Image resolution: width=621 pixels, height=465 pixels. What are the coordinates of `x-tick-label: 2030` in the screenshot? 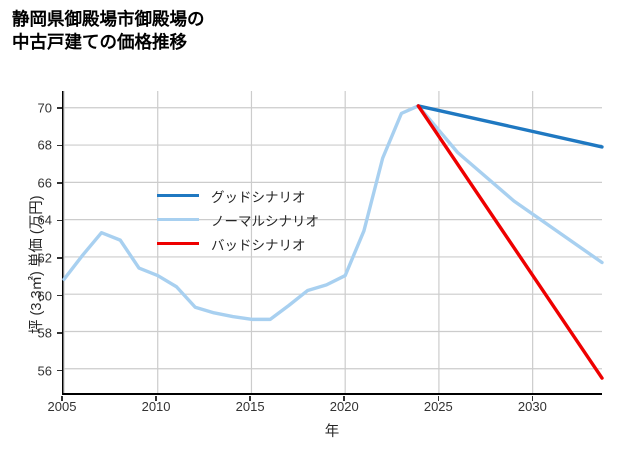 It's located at (532, 406).